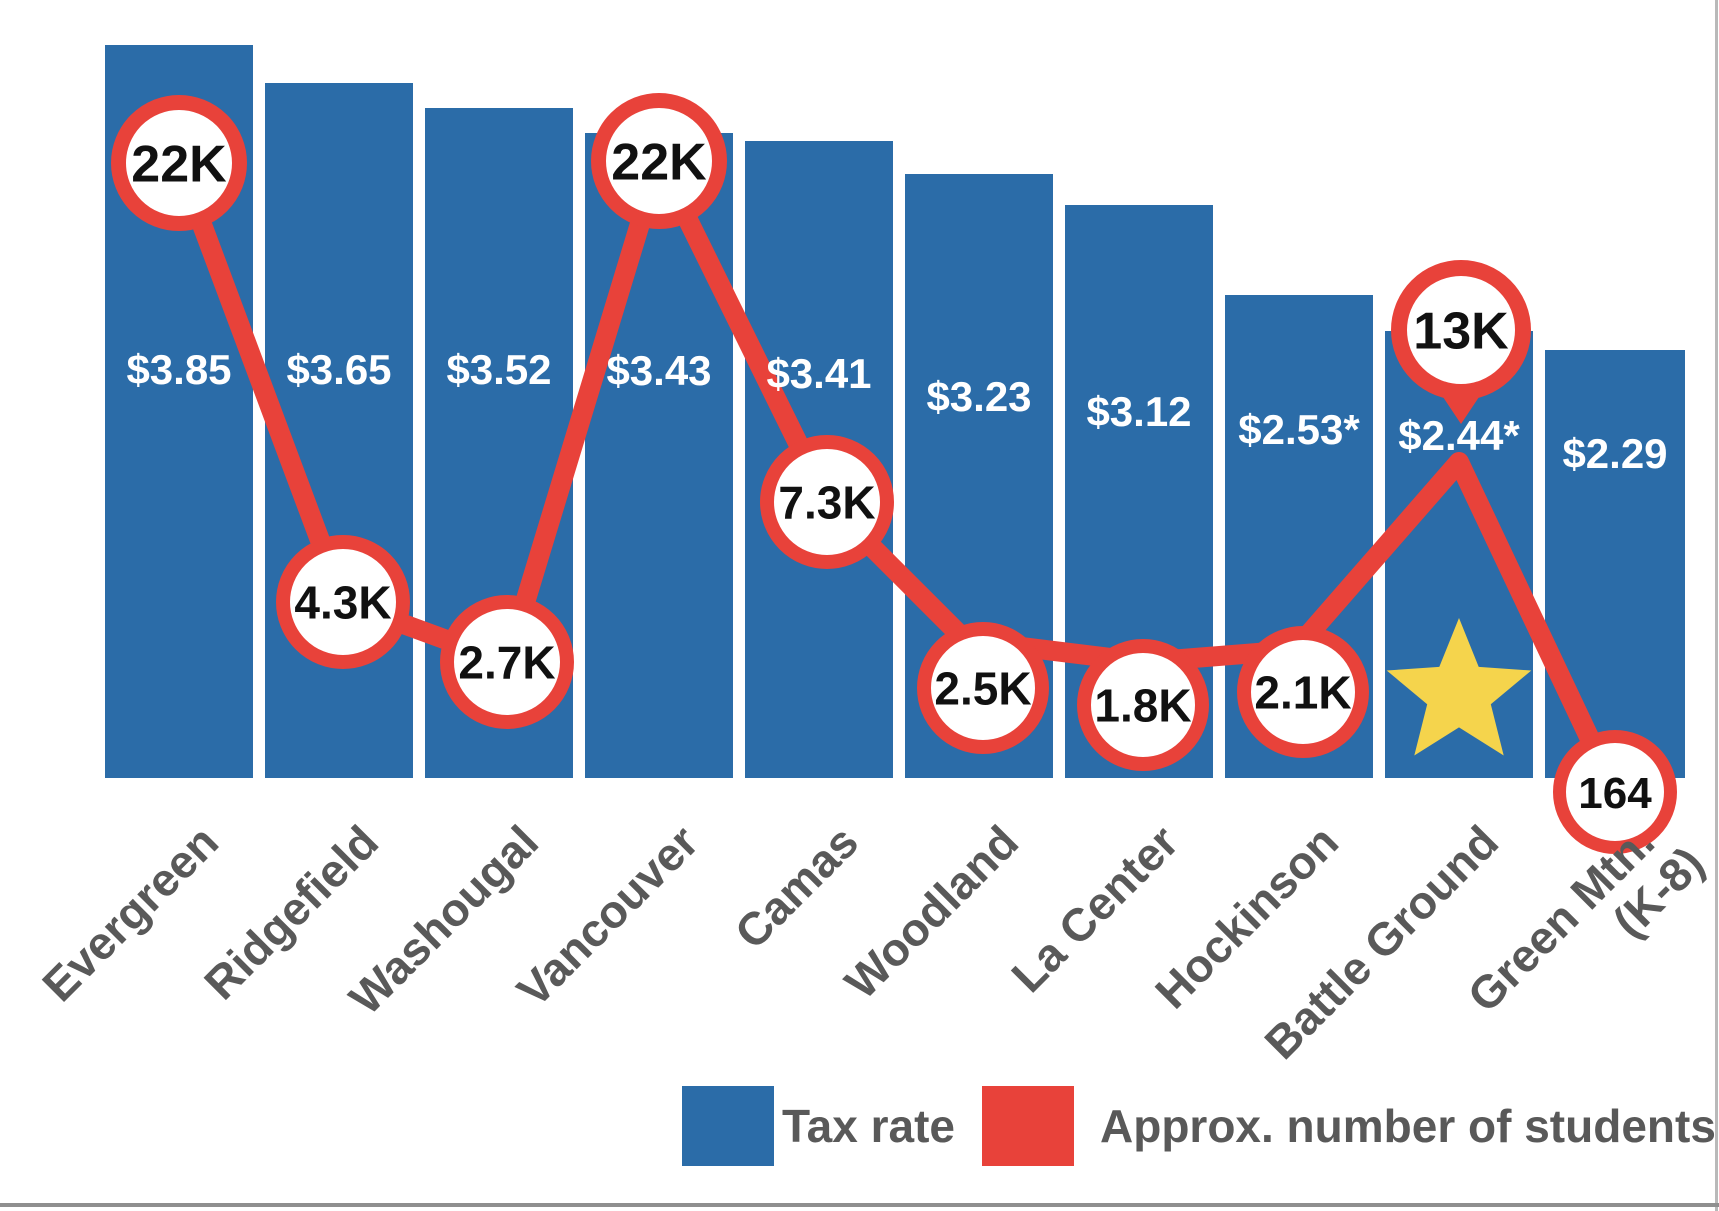 This screenshot has height=1211, width=1719. Describe the element at coordinates (1459, 435) in the screenshot. I see `tax-rate-value-battle-ground: $2.44*` at that location.